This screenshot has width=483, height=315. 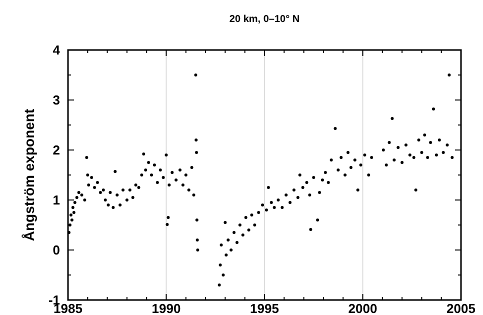 What do you see at coordinates (56, 200) in the screenshot?
I see `y-tick-label: 1` at bounding box center [56, 200].